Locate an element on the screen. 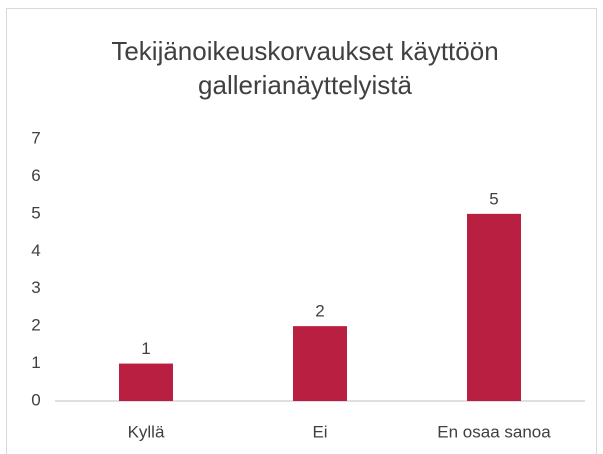 The height and width of the screenshot is (454, 603). y-tick-label: 5 is located at coordinates (35, 212).